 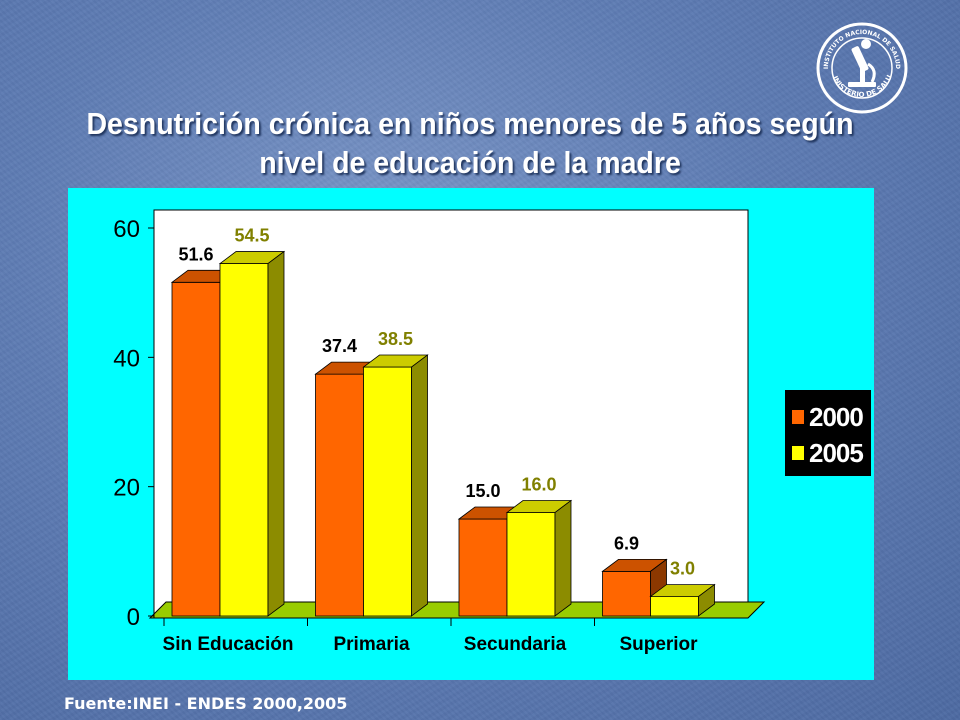 I want to click on data-label-2000-3: 6.9, so click(x=626, y=543).